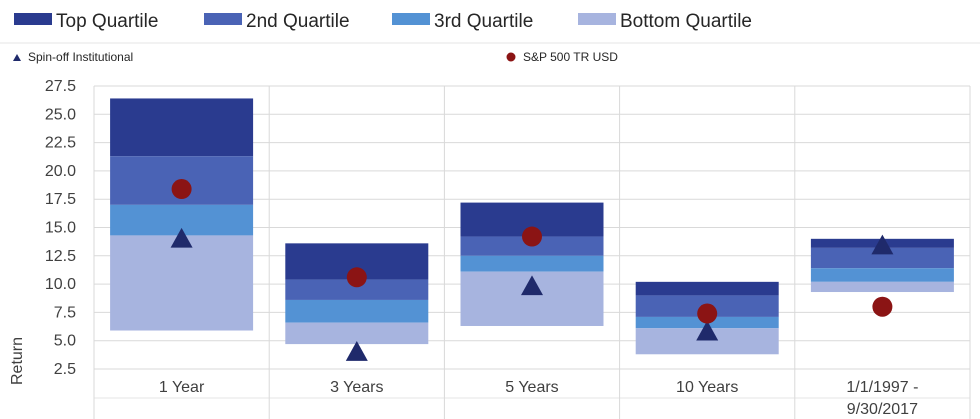  What do you see at coordinates (65, 369) in the screenshot?
I see `y-tick-label: 2.5` at bounding box center [65, 369].